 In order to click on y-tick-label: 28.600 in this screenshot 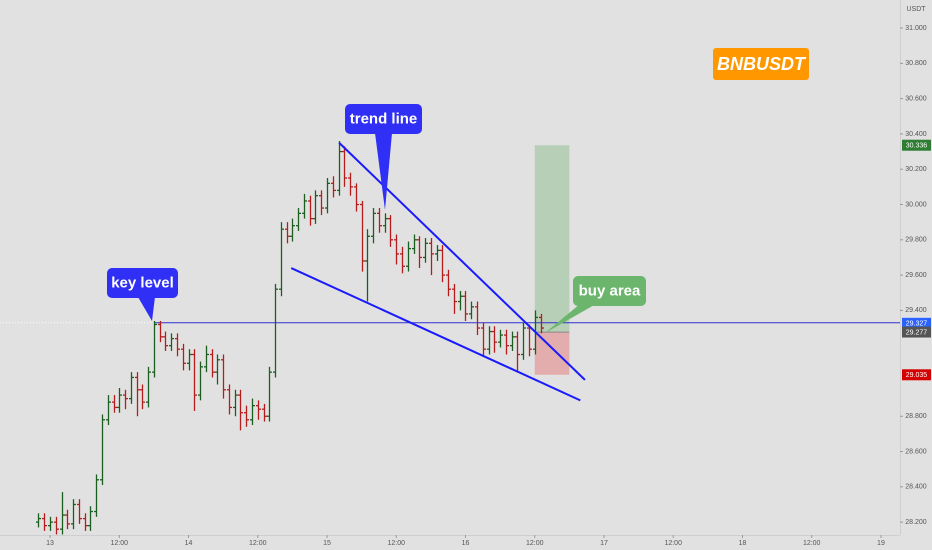, I will do `click(916, 451)`.